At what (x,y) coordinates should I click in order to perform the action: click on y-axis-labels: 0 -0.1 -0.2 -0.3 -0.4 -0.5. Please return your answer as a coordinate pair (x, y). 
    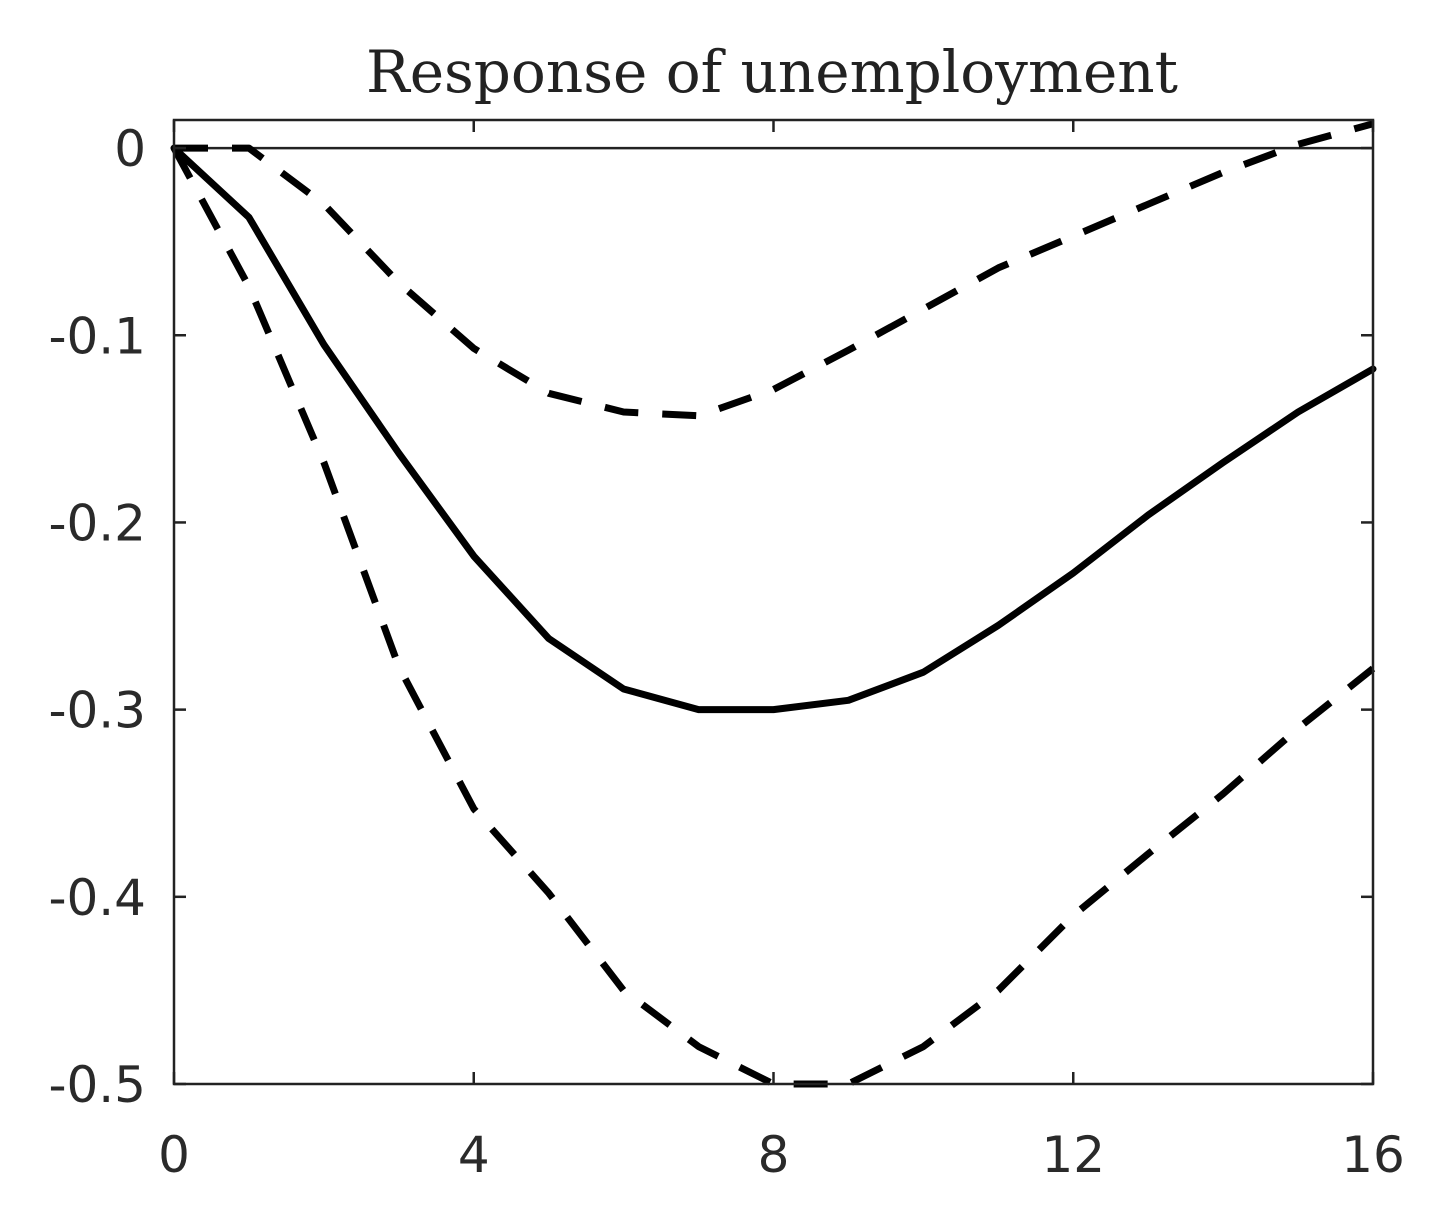
    Looking at the image, I should click on (97, 617).